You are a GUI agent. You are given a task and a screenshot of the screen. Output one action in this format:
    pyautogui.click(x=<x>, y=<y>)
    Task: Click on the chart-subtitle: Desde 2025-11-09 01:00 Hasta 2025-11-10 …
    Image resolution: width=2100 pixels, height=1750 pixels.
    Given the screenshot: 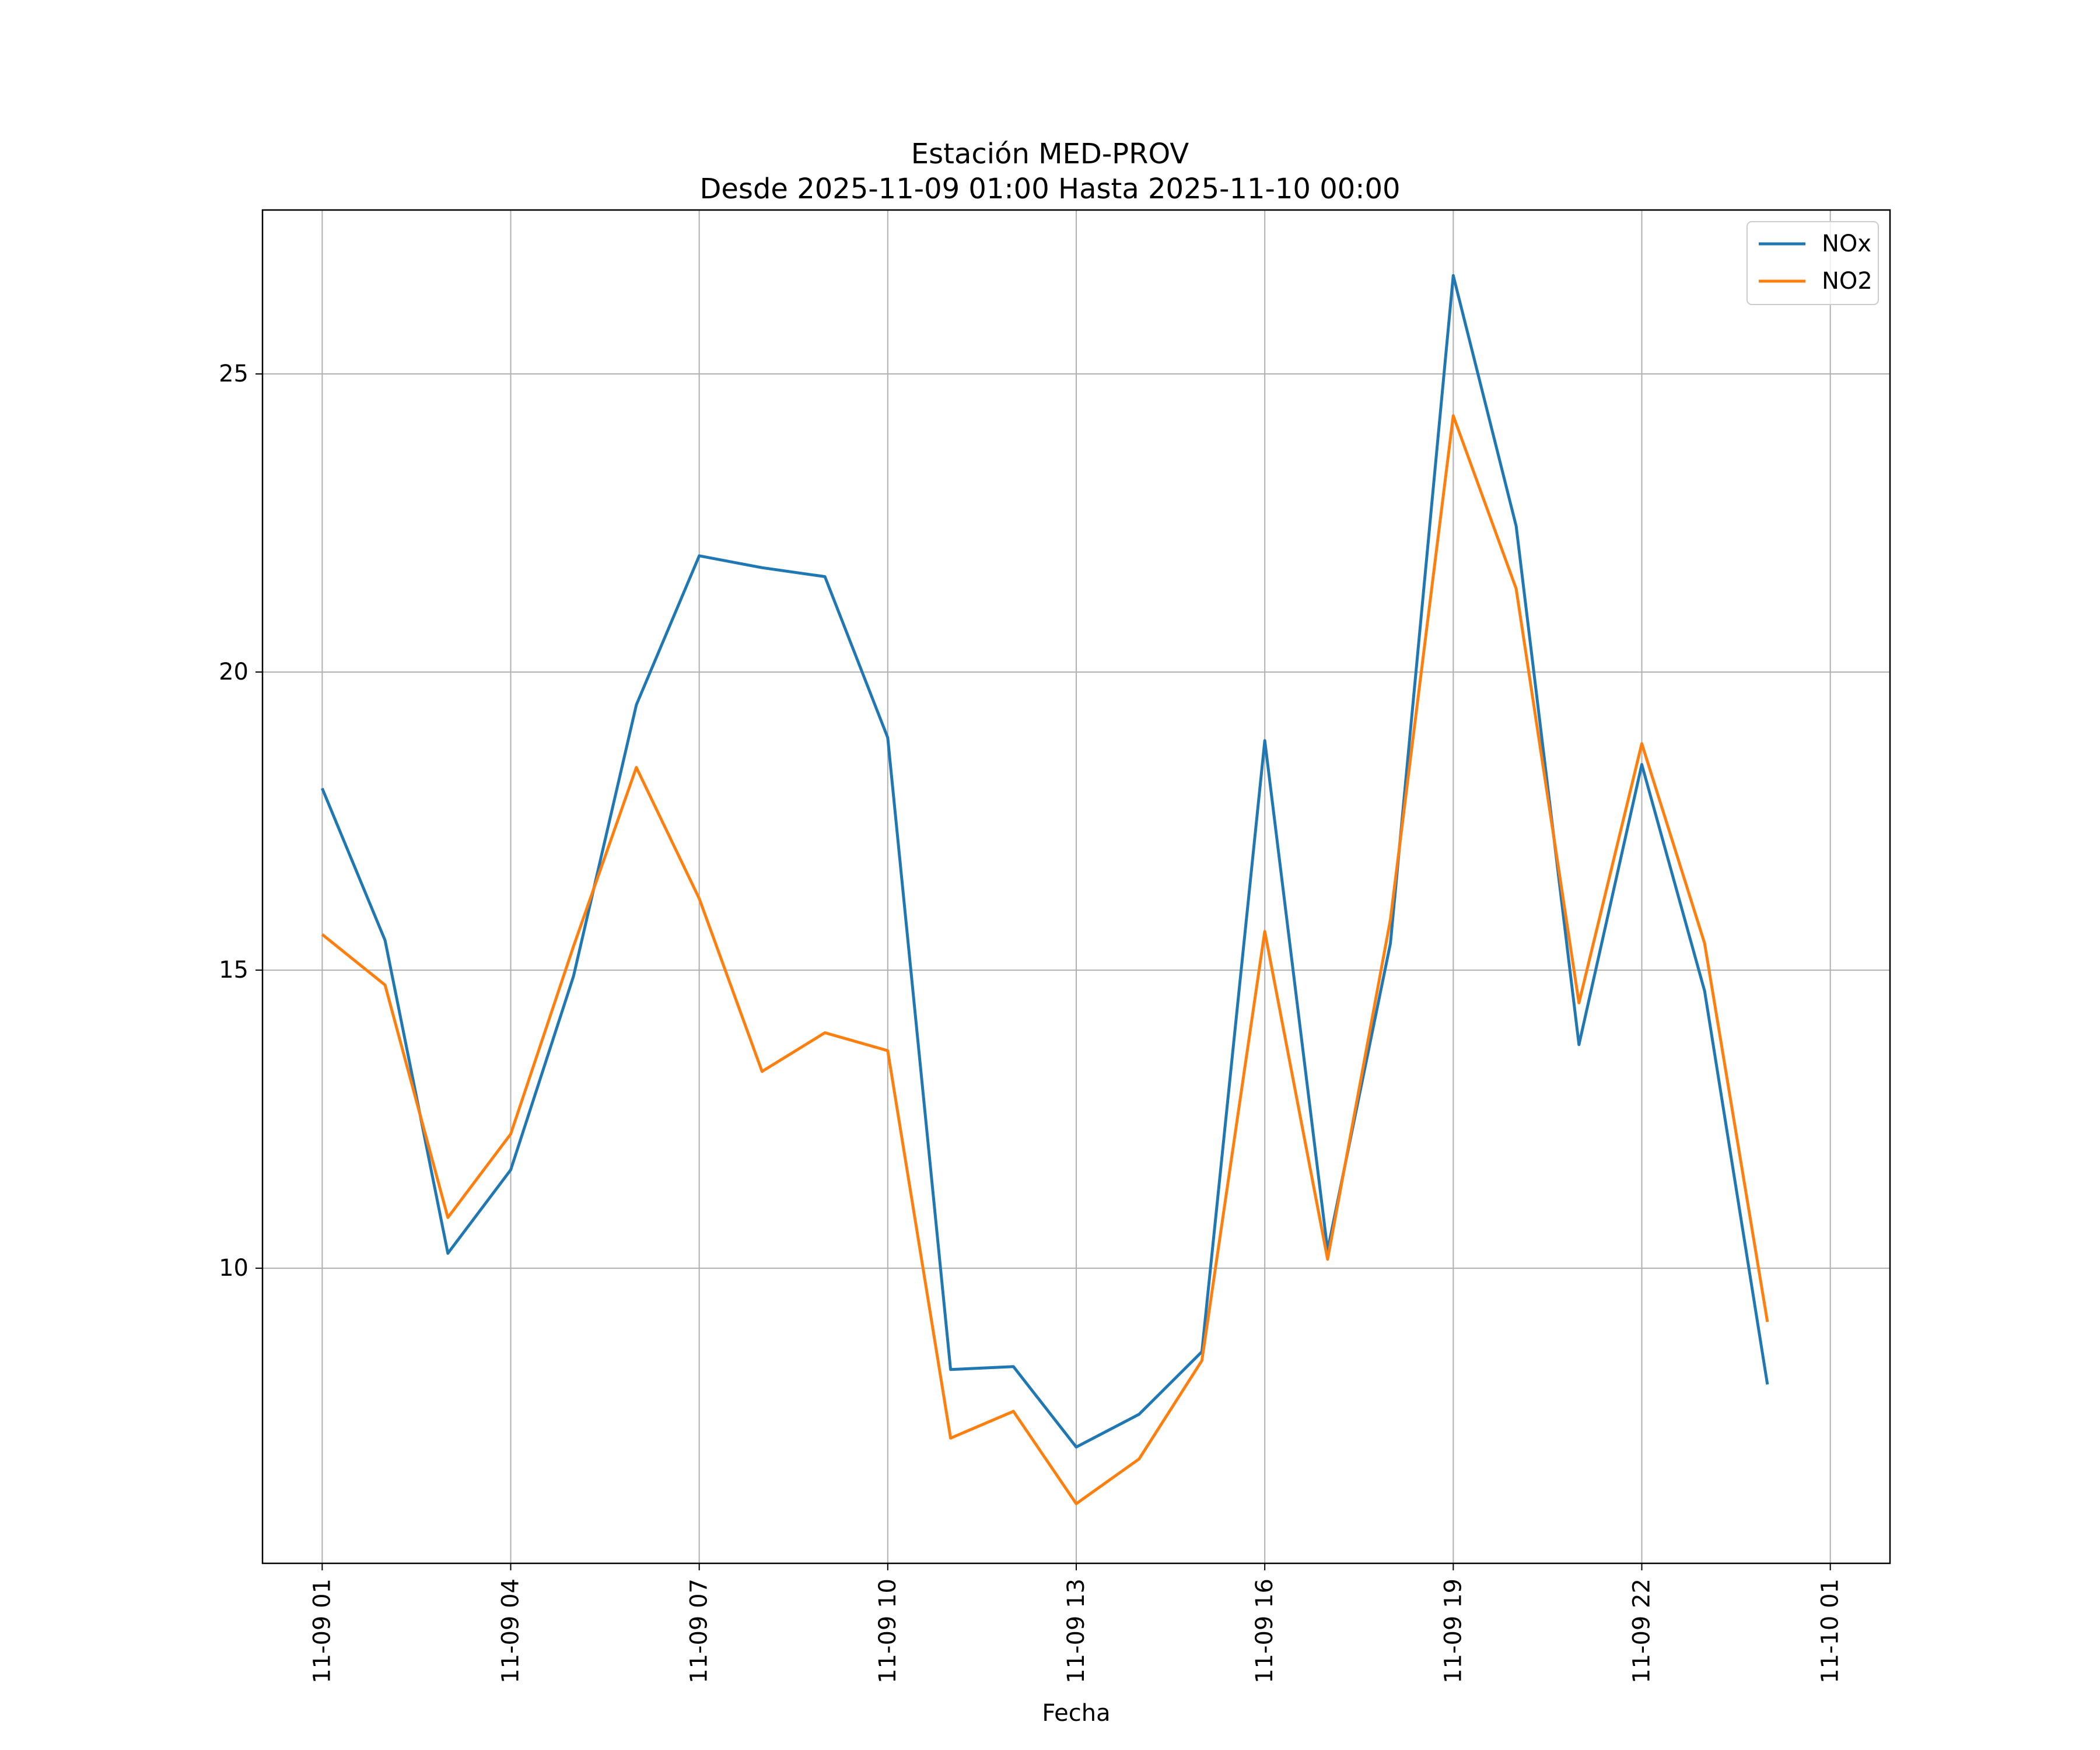 What is the action you would take?
    pyautogui.click(x=1049, y=189)
    